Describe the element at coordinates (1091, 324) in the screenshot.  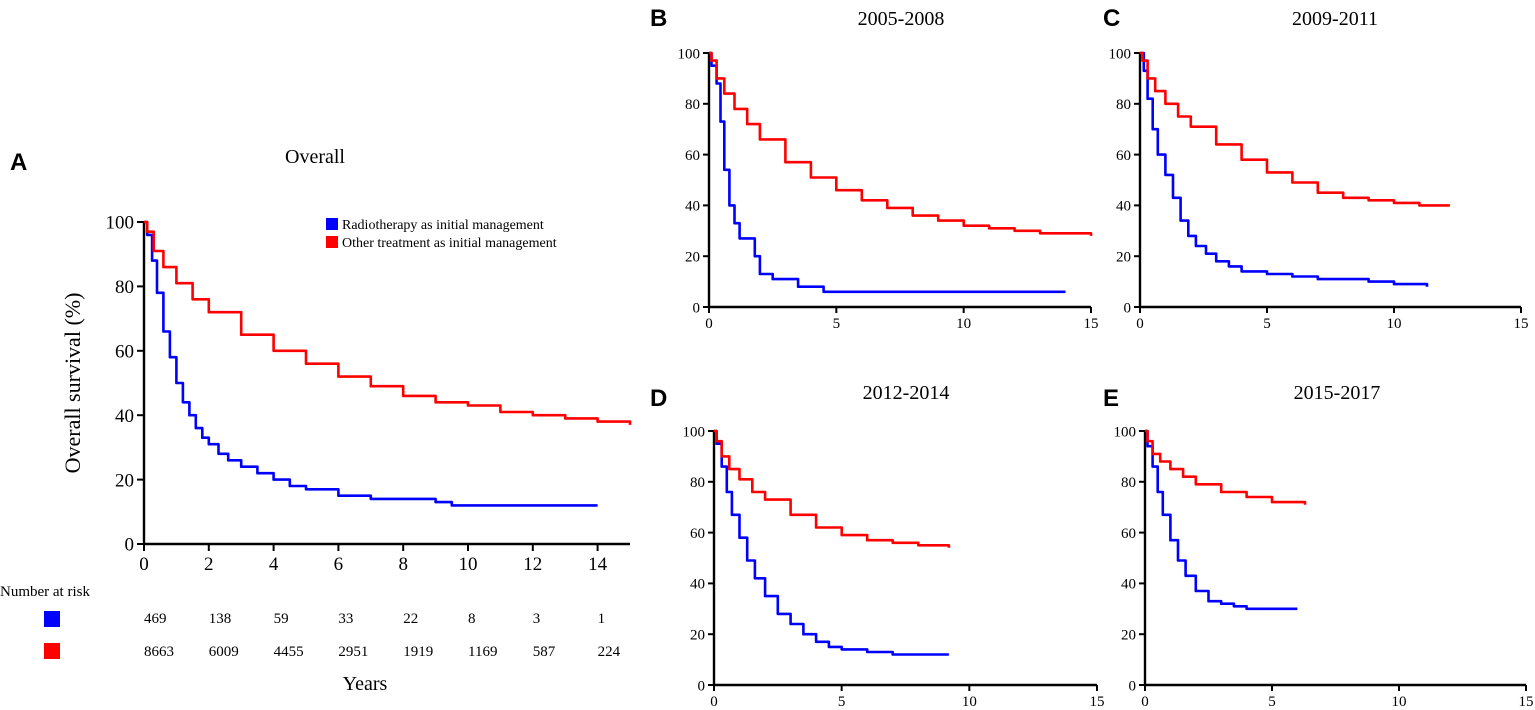
I see `panel-b-x-tick-label: 15` at that location.